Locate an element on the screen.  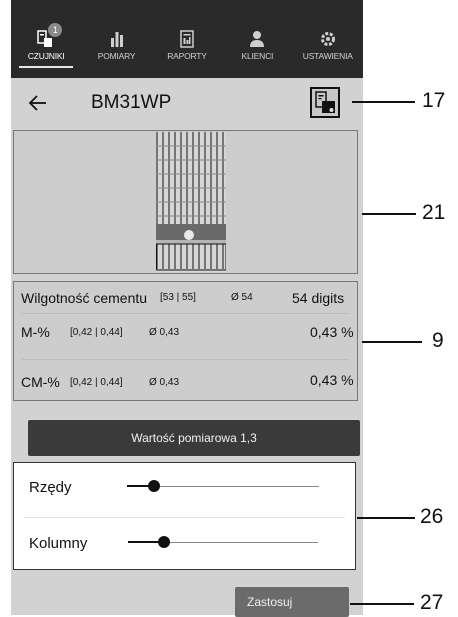
callout-26: 26 is located at coordinates (432, 516).